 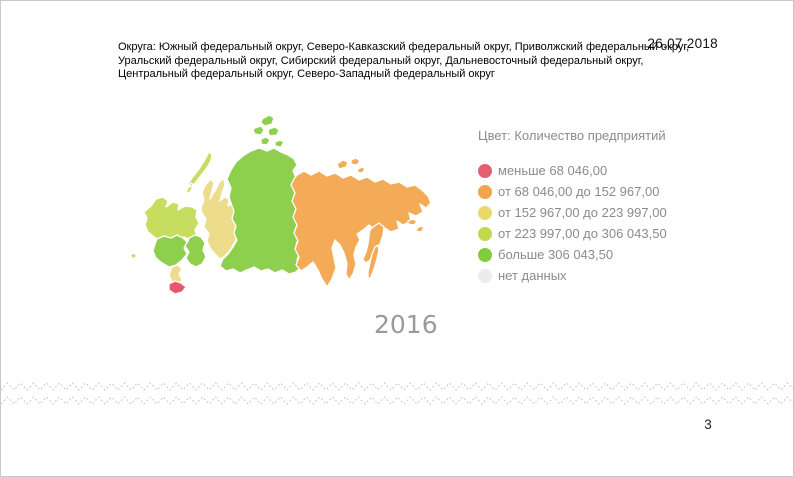 I want to click on map-island-sakhalin, so click(x=373, y=262).